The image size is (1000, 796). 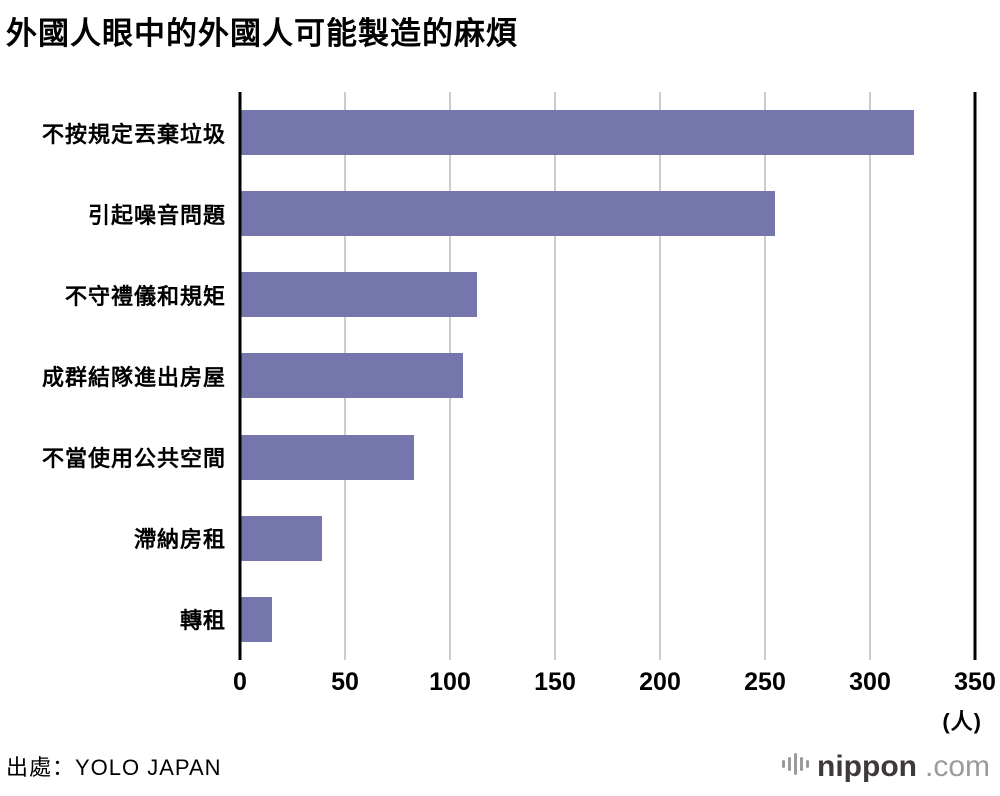 I want to click on right-axis-line, so click(x=975, y=376).